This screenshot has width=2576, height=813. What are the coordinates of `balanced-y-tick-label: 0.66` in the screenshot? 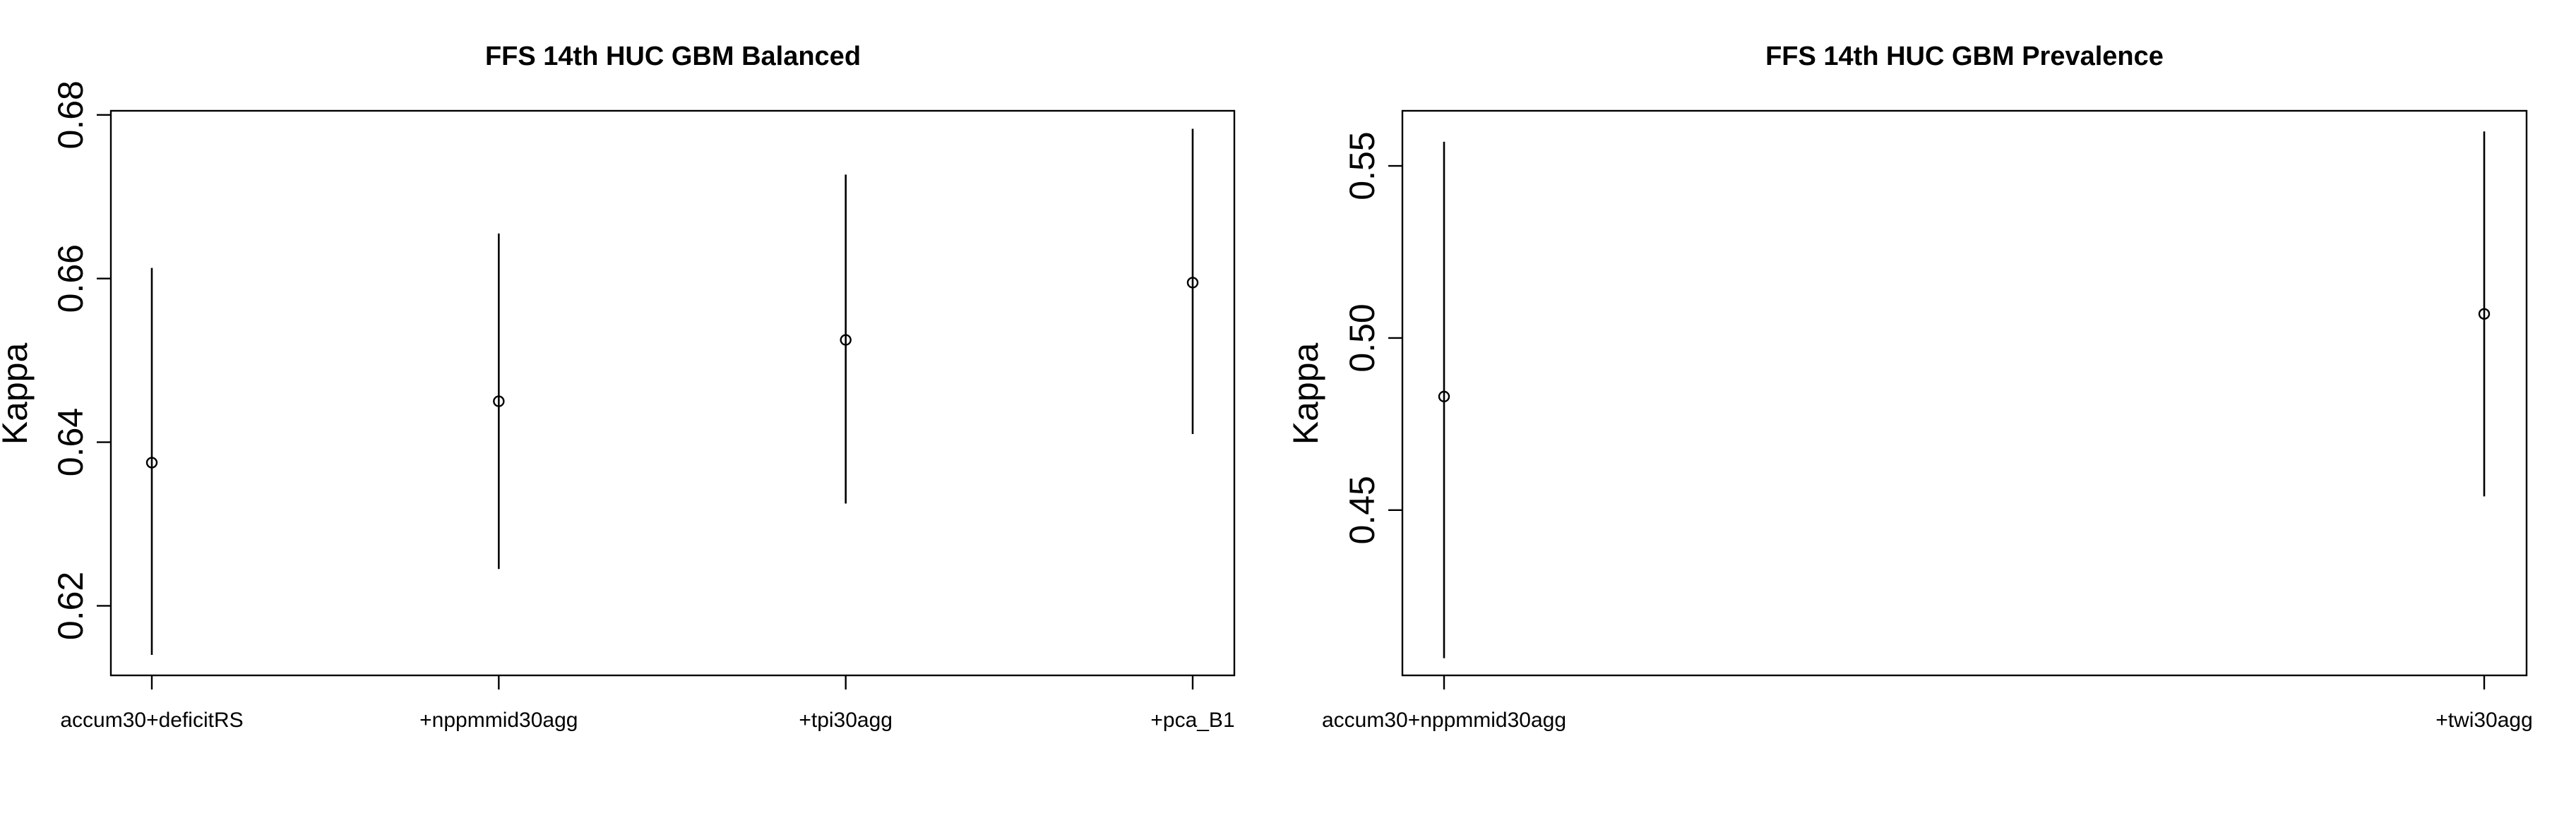 It's located at (70, 278).